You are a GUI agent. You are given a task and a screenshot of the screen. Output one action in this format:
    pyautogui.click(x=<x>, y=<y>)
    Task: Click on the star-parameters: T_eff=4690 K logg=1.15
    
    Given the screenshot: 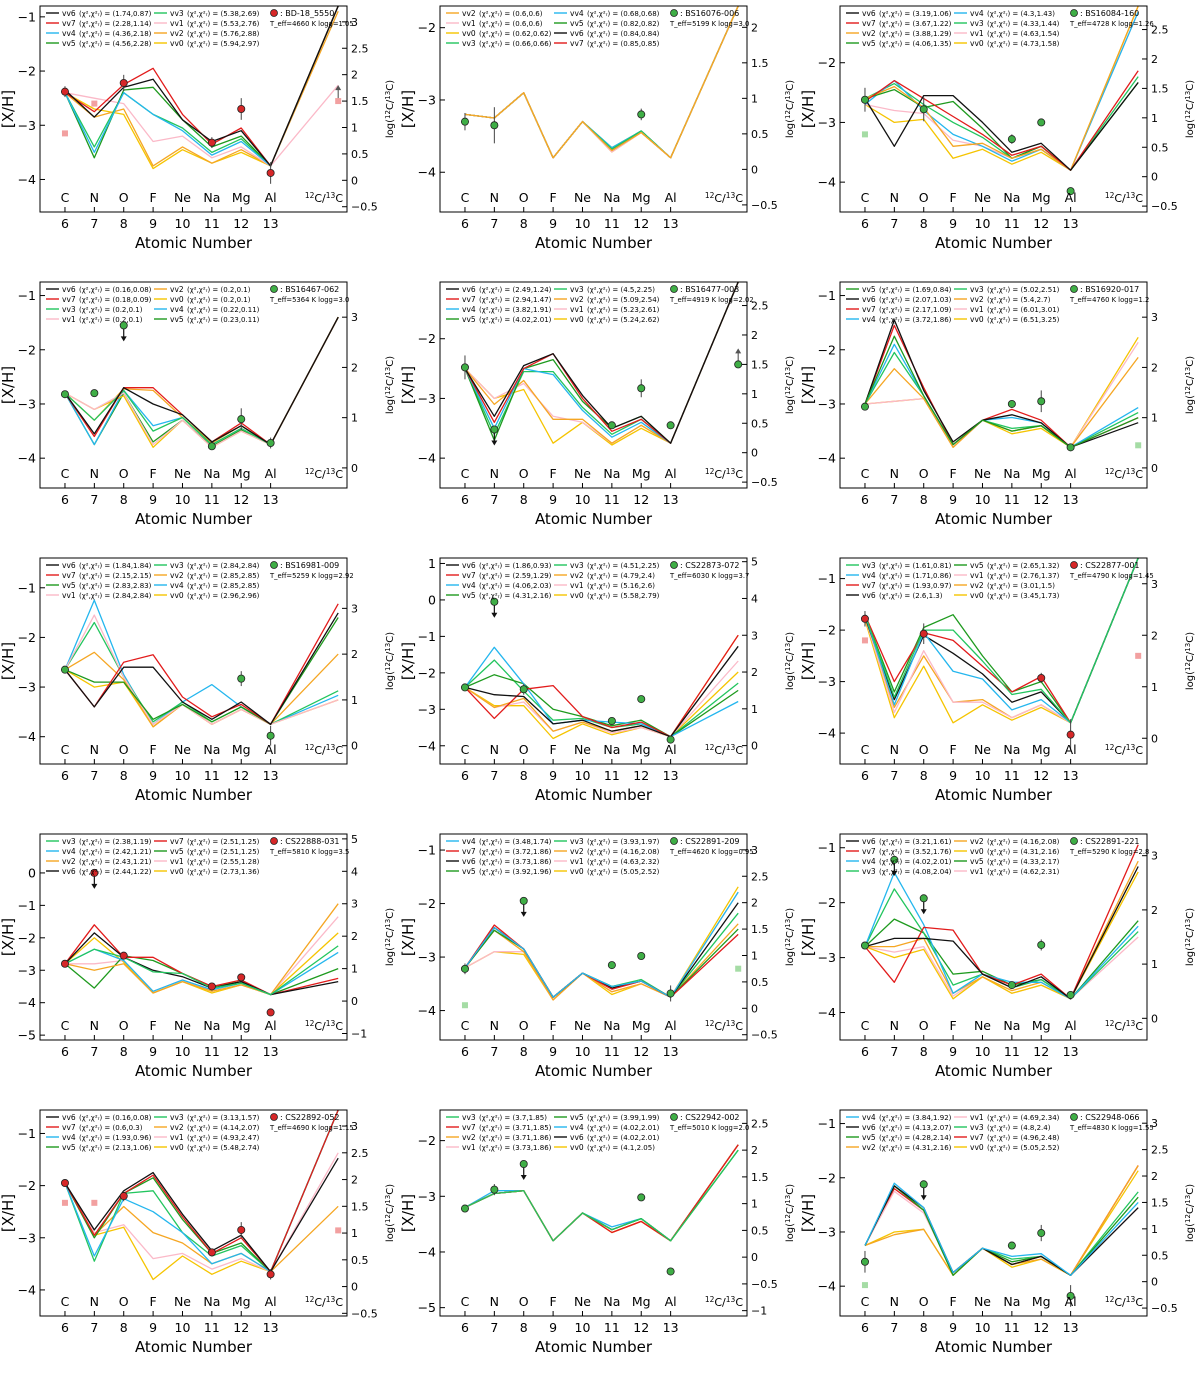 What is the action you would take?
    pyautogui.click(x=311, y=1128)
    